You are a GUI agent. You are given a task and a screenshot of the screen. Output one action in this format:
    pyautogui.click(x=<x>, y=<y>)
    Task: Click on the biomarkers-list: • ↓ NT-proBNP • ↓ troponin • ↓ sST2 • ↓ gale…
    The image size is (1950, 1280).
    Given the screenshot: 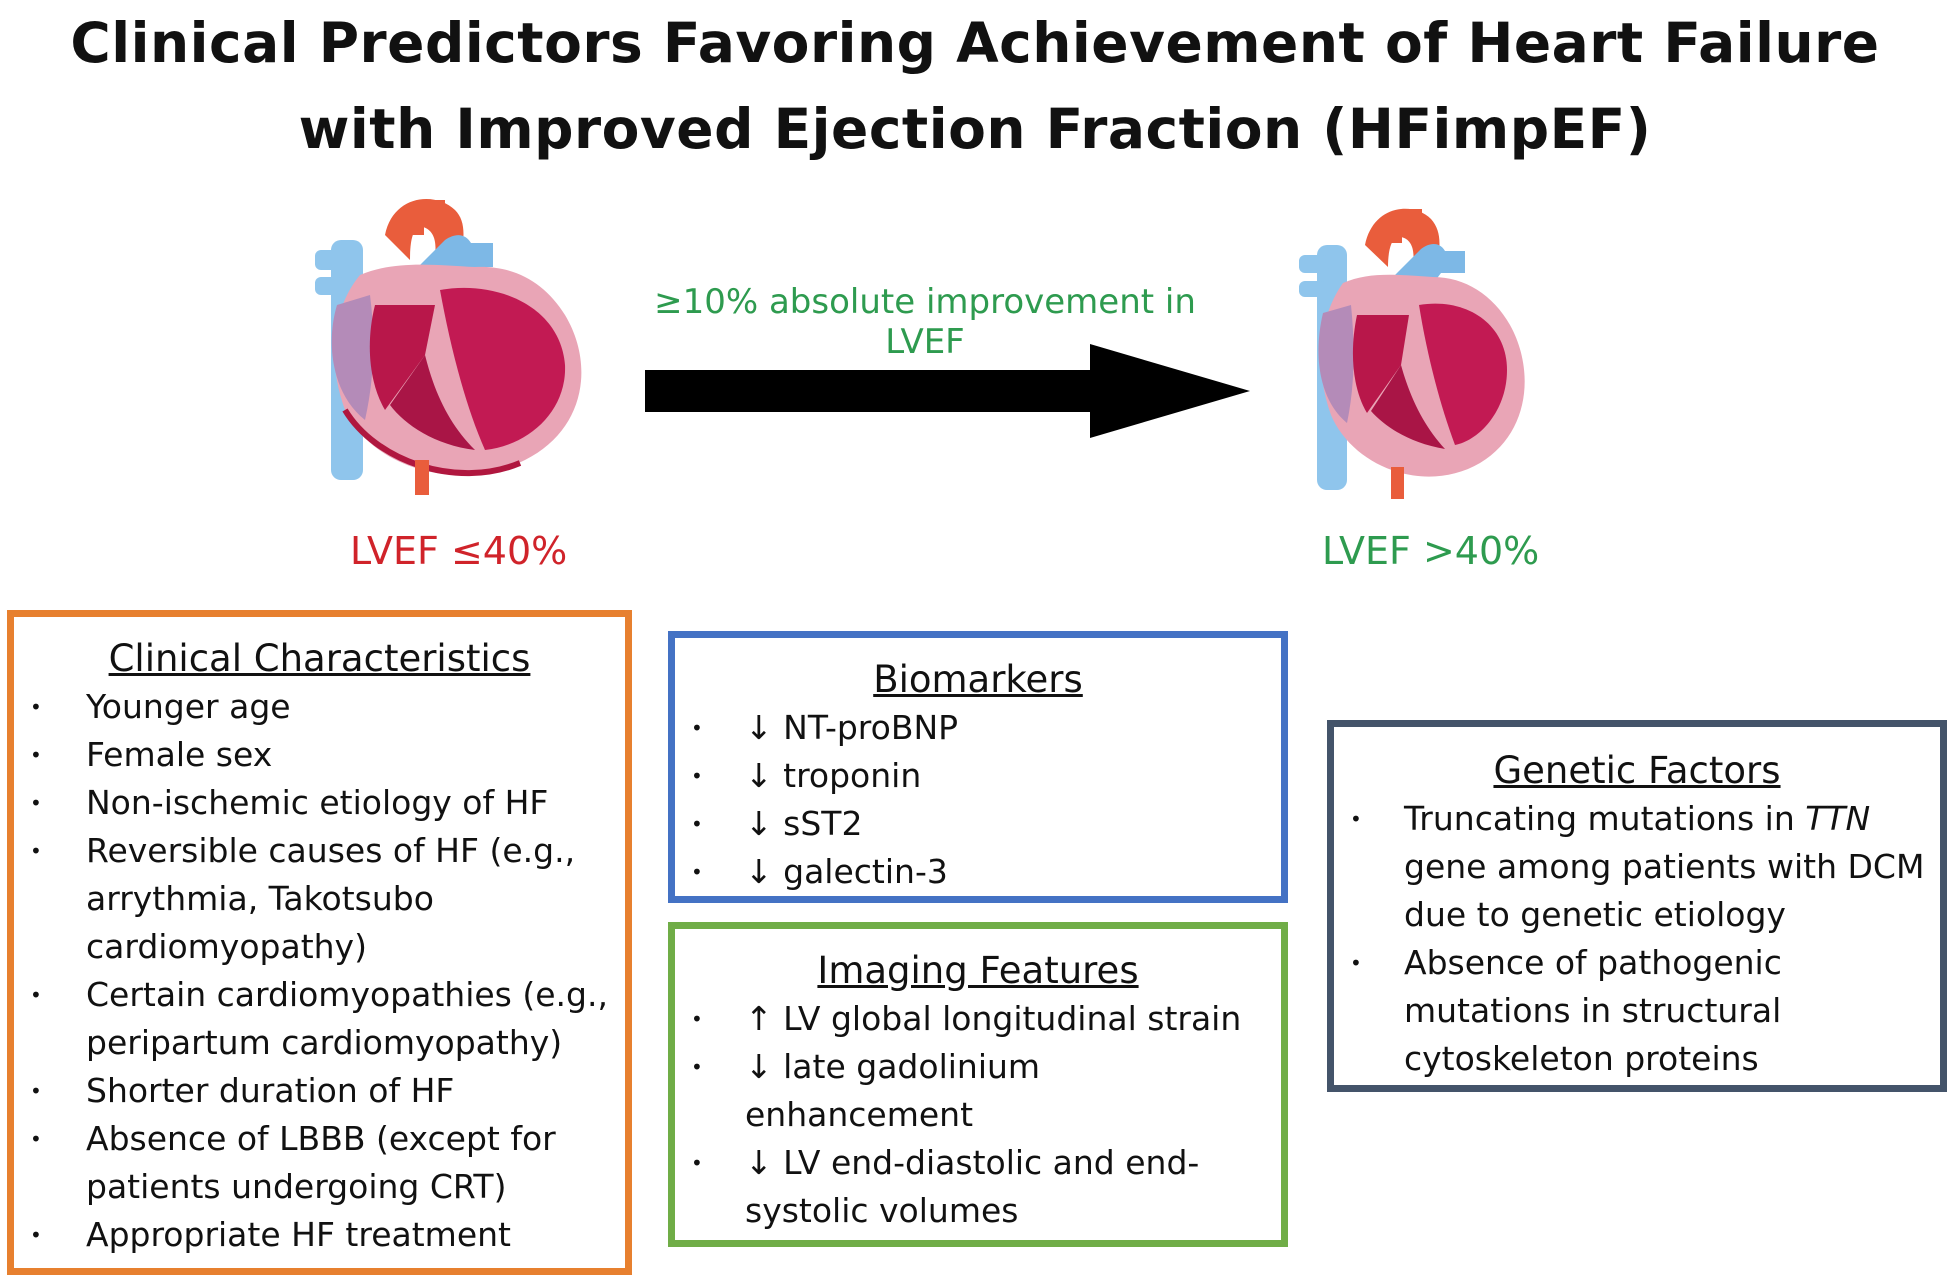 What is the action you would take?
    pyautogui.click(x=978, y=800)
    